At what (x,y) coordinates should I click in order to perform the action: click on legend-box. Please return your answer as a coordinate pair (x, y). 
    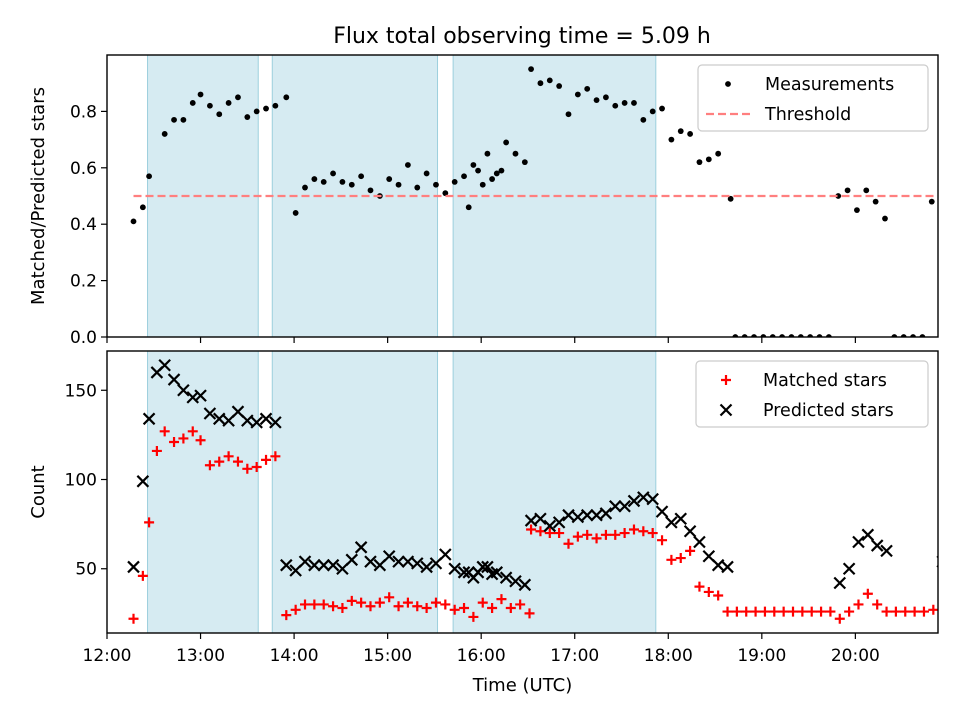
    Looking at the image, I should click on (812, 394).